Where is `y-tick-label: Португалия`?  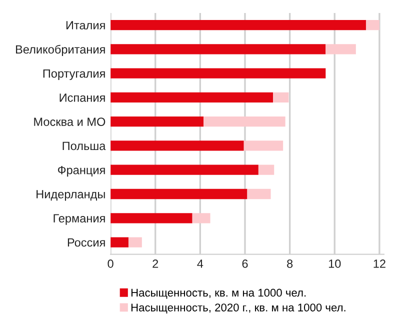
y-tick-label: Португалия is located at coordinates (74, 74).